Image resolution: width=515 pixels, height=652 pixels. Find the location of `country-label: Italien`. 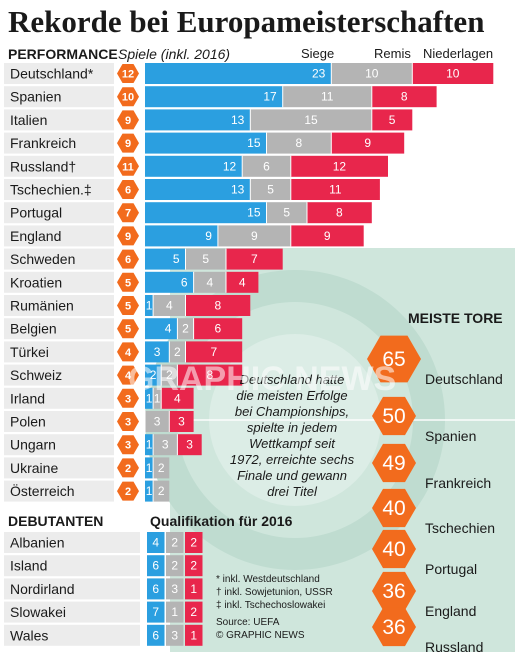

country-label: Italien is located at coordinates (28, 120).